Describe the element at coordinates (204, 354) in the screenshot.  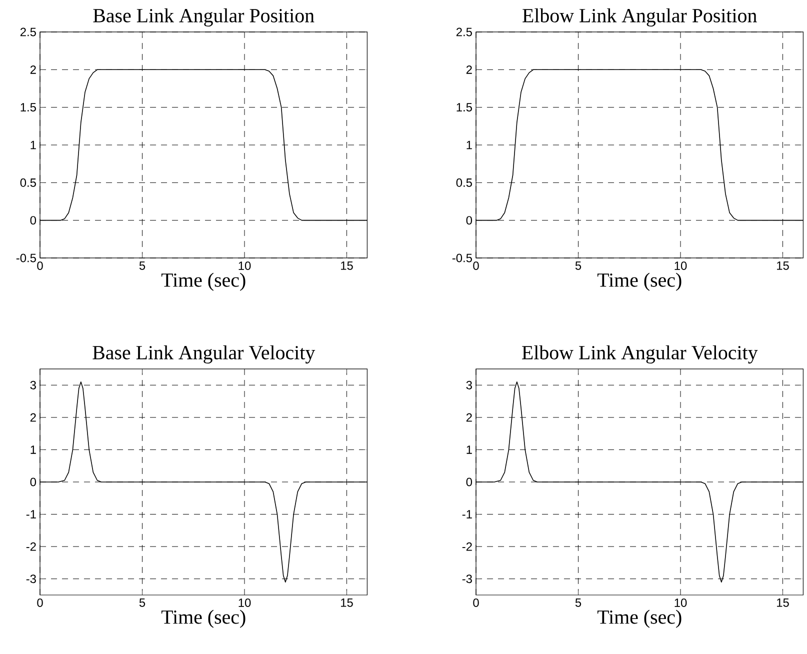
I see `chart-title: Base Link Angular Velocity` at that location.